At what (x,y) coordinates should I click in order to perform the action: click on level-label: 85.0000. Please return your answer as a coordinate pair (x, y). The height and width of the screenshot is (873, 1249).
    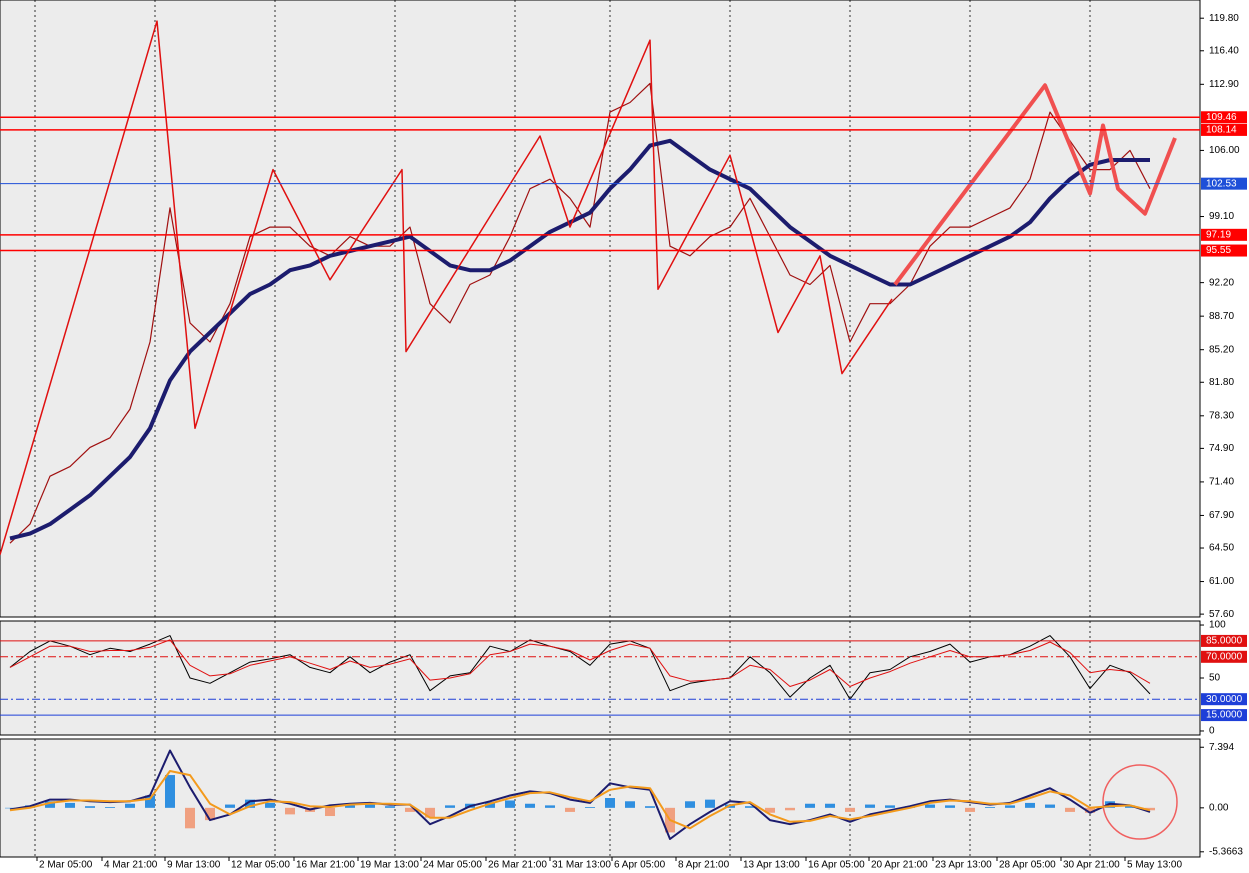
    Looking at the image, I should click on (1224, 641).